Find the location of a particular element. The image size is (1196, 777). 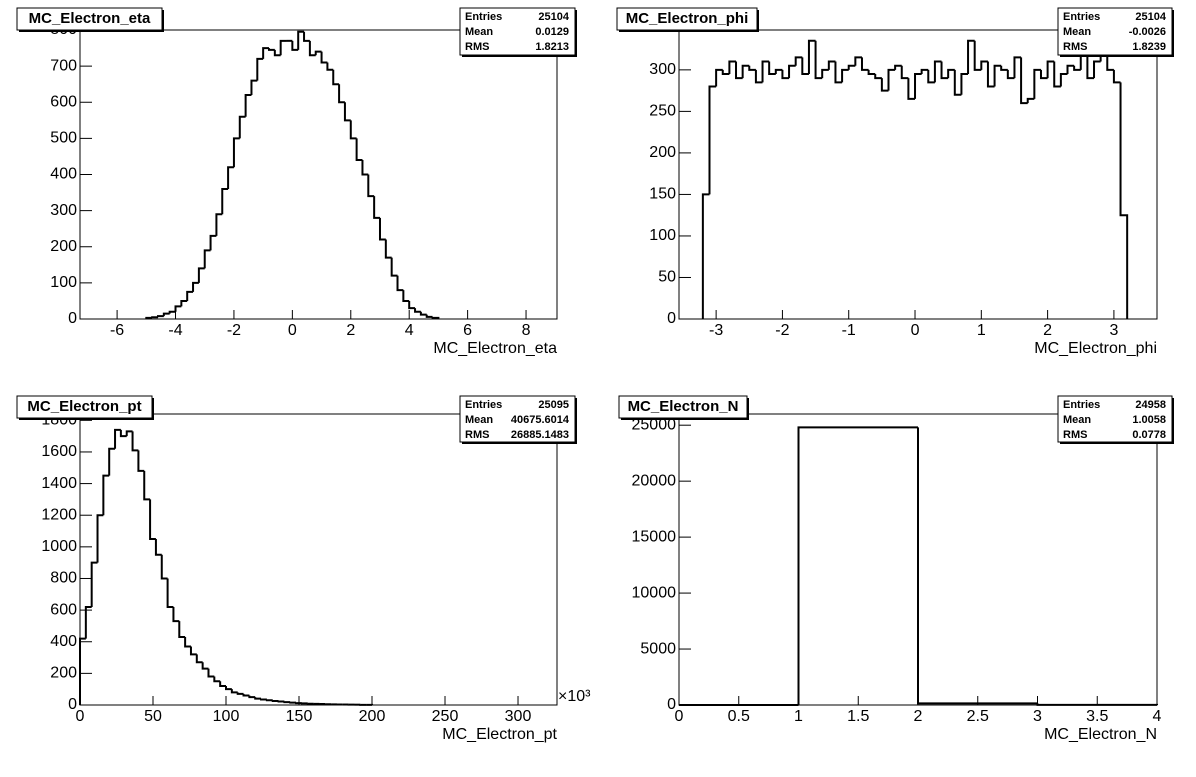

x-axis-exponent: ×10³ is located at coordinates (574, 696).